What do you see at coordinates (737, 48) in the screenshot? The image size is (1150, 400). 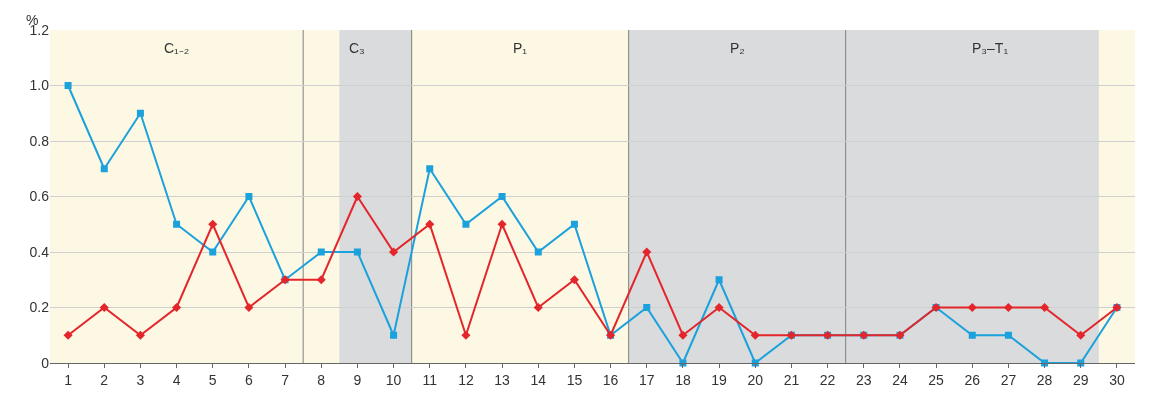 I see `annotation: P₂` at bounding box center [737, 48].